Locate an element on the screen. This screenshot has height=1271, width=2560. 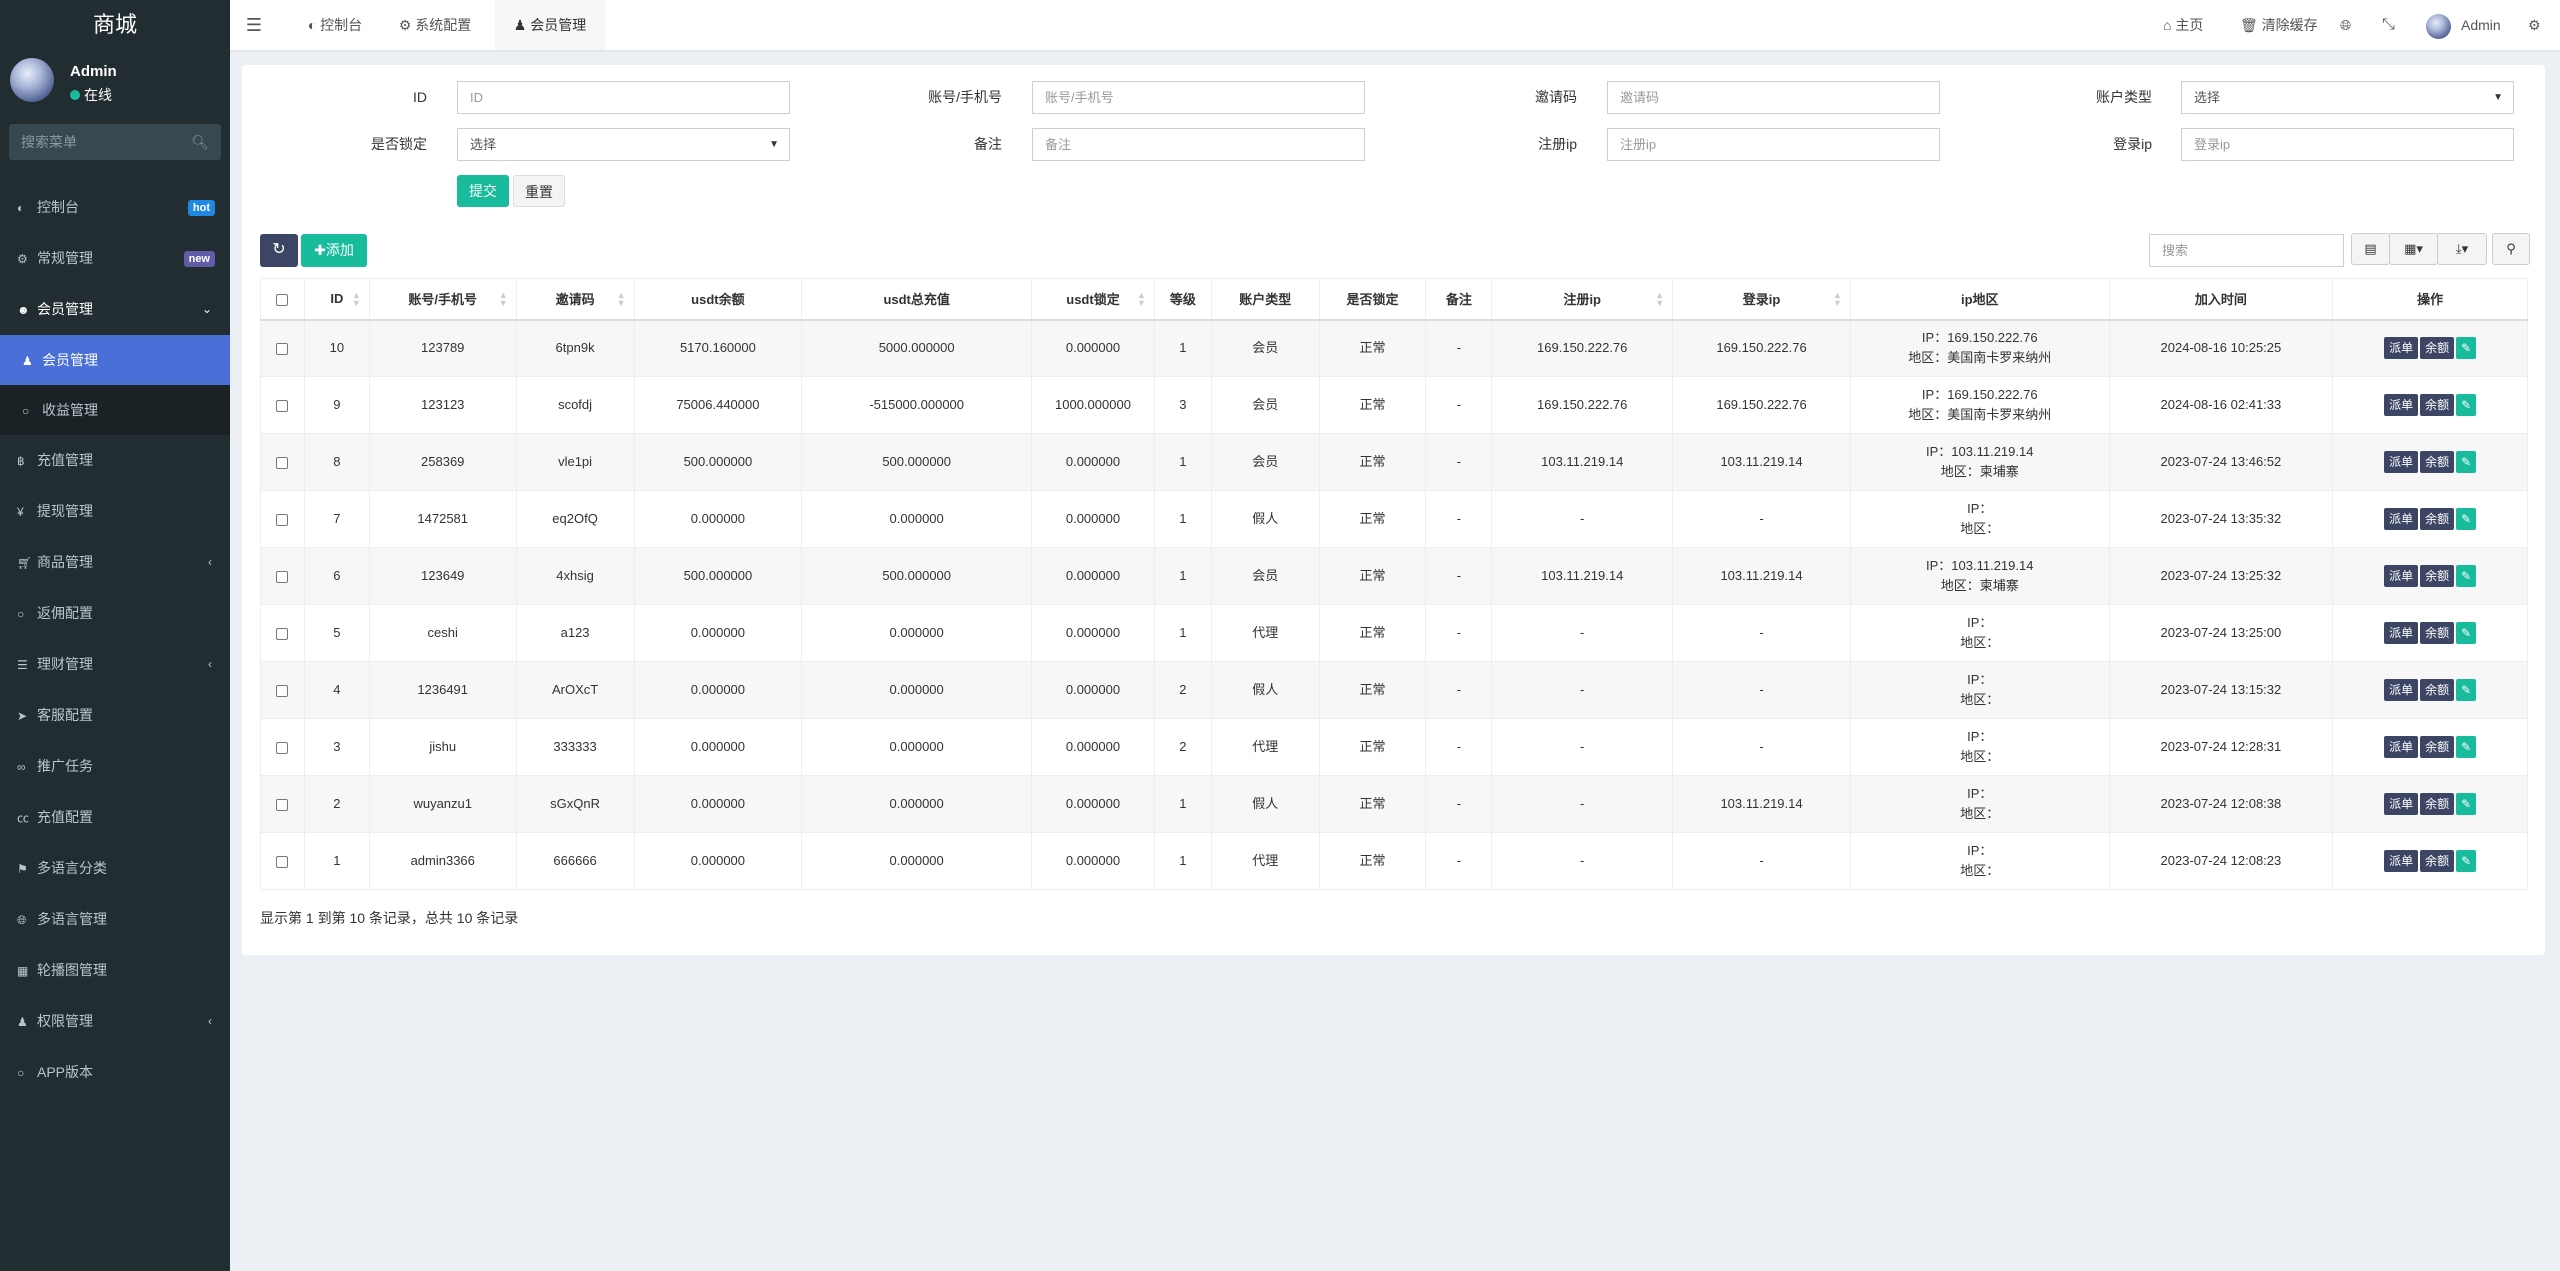
sidebar-item-5: 🛒︎ 商品管理 ‹ is located at coordinates (115, 562).